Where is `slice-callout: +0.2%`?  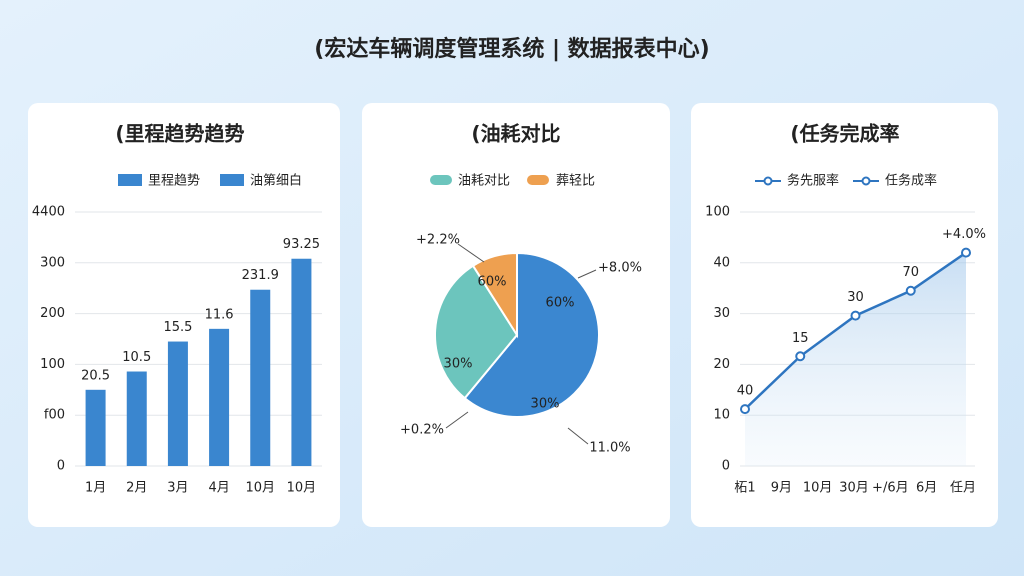 slice-callout: +0.2% is located at coordinates (422, 430).